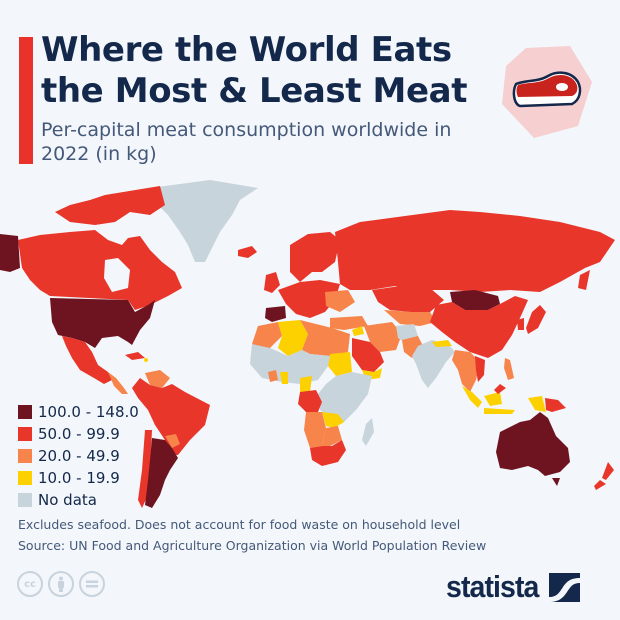  Describe the element at coordinates (466, 371) in the screenshot. I see `region-southeast-asia` at that location.